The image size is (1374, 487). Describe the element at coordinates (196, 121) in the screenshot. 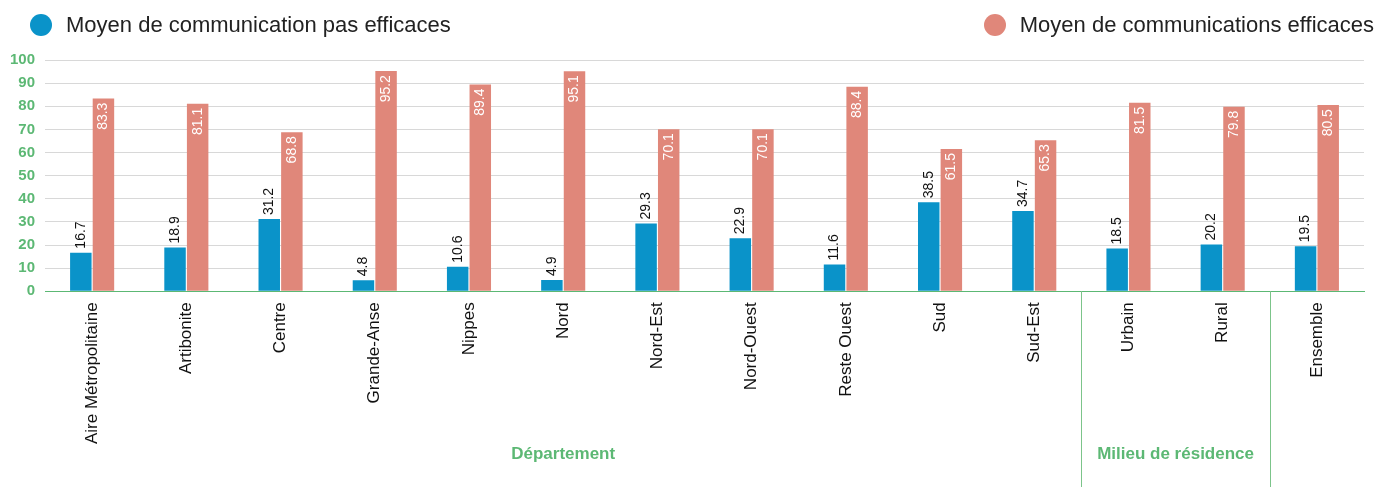

I see `data-label: 81.1` at that location.